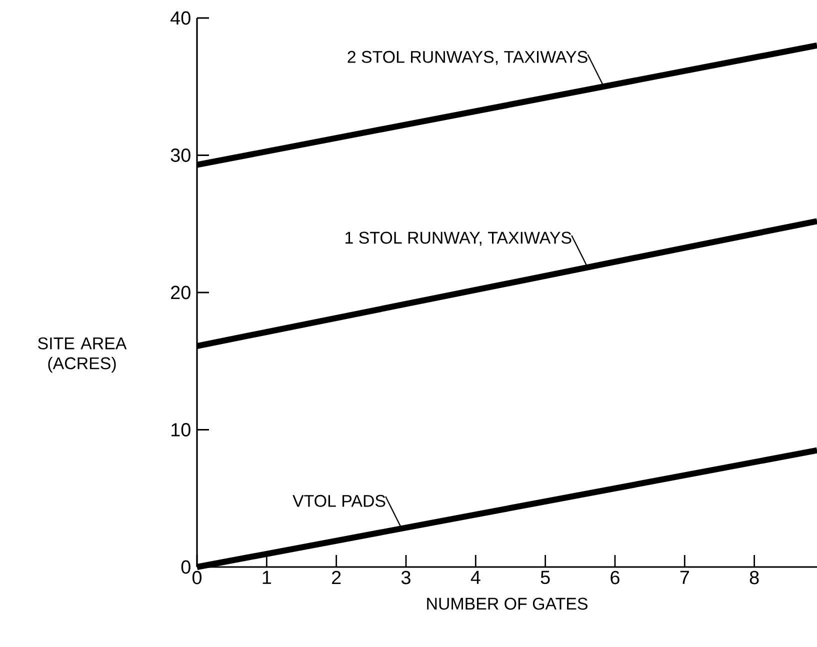 The width and height of the screenshot is (817, 647). Describe the element at coordinates (336, 577) in the screenshot. I see `x-tick-label: 2` at that location.